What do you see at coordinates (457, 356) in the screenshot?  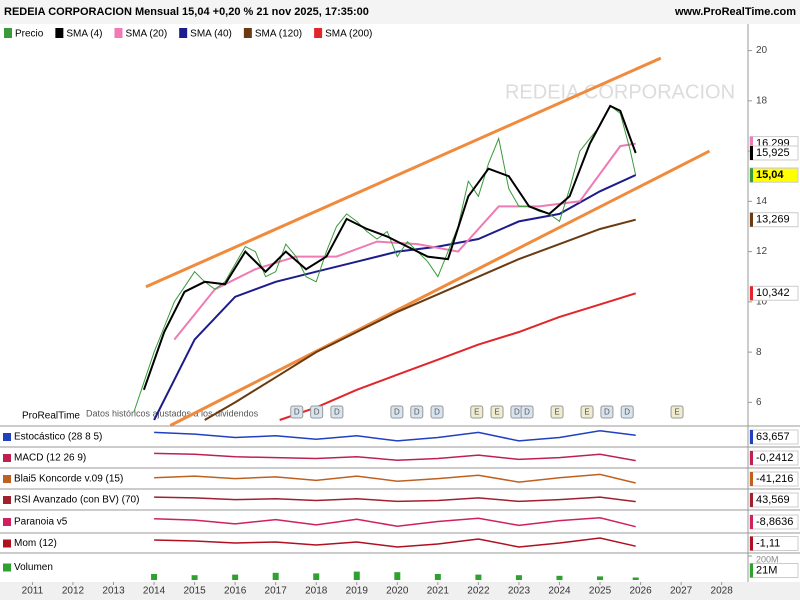 I see `series-line` at bounding box center [457, 356].